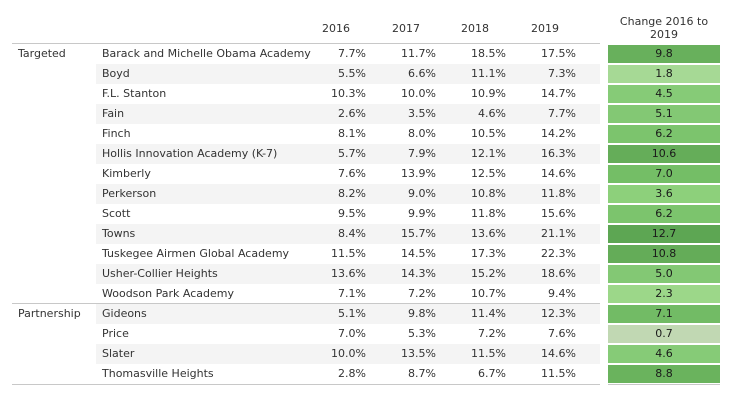  Describe the element at coordinates (558, 93) in the screenshot. I see `value-2019: 14.7%` at that location.